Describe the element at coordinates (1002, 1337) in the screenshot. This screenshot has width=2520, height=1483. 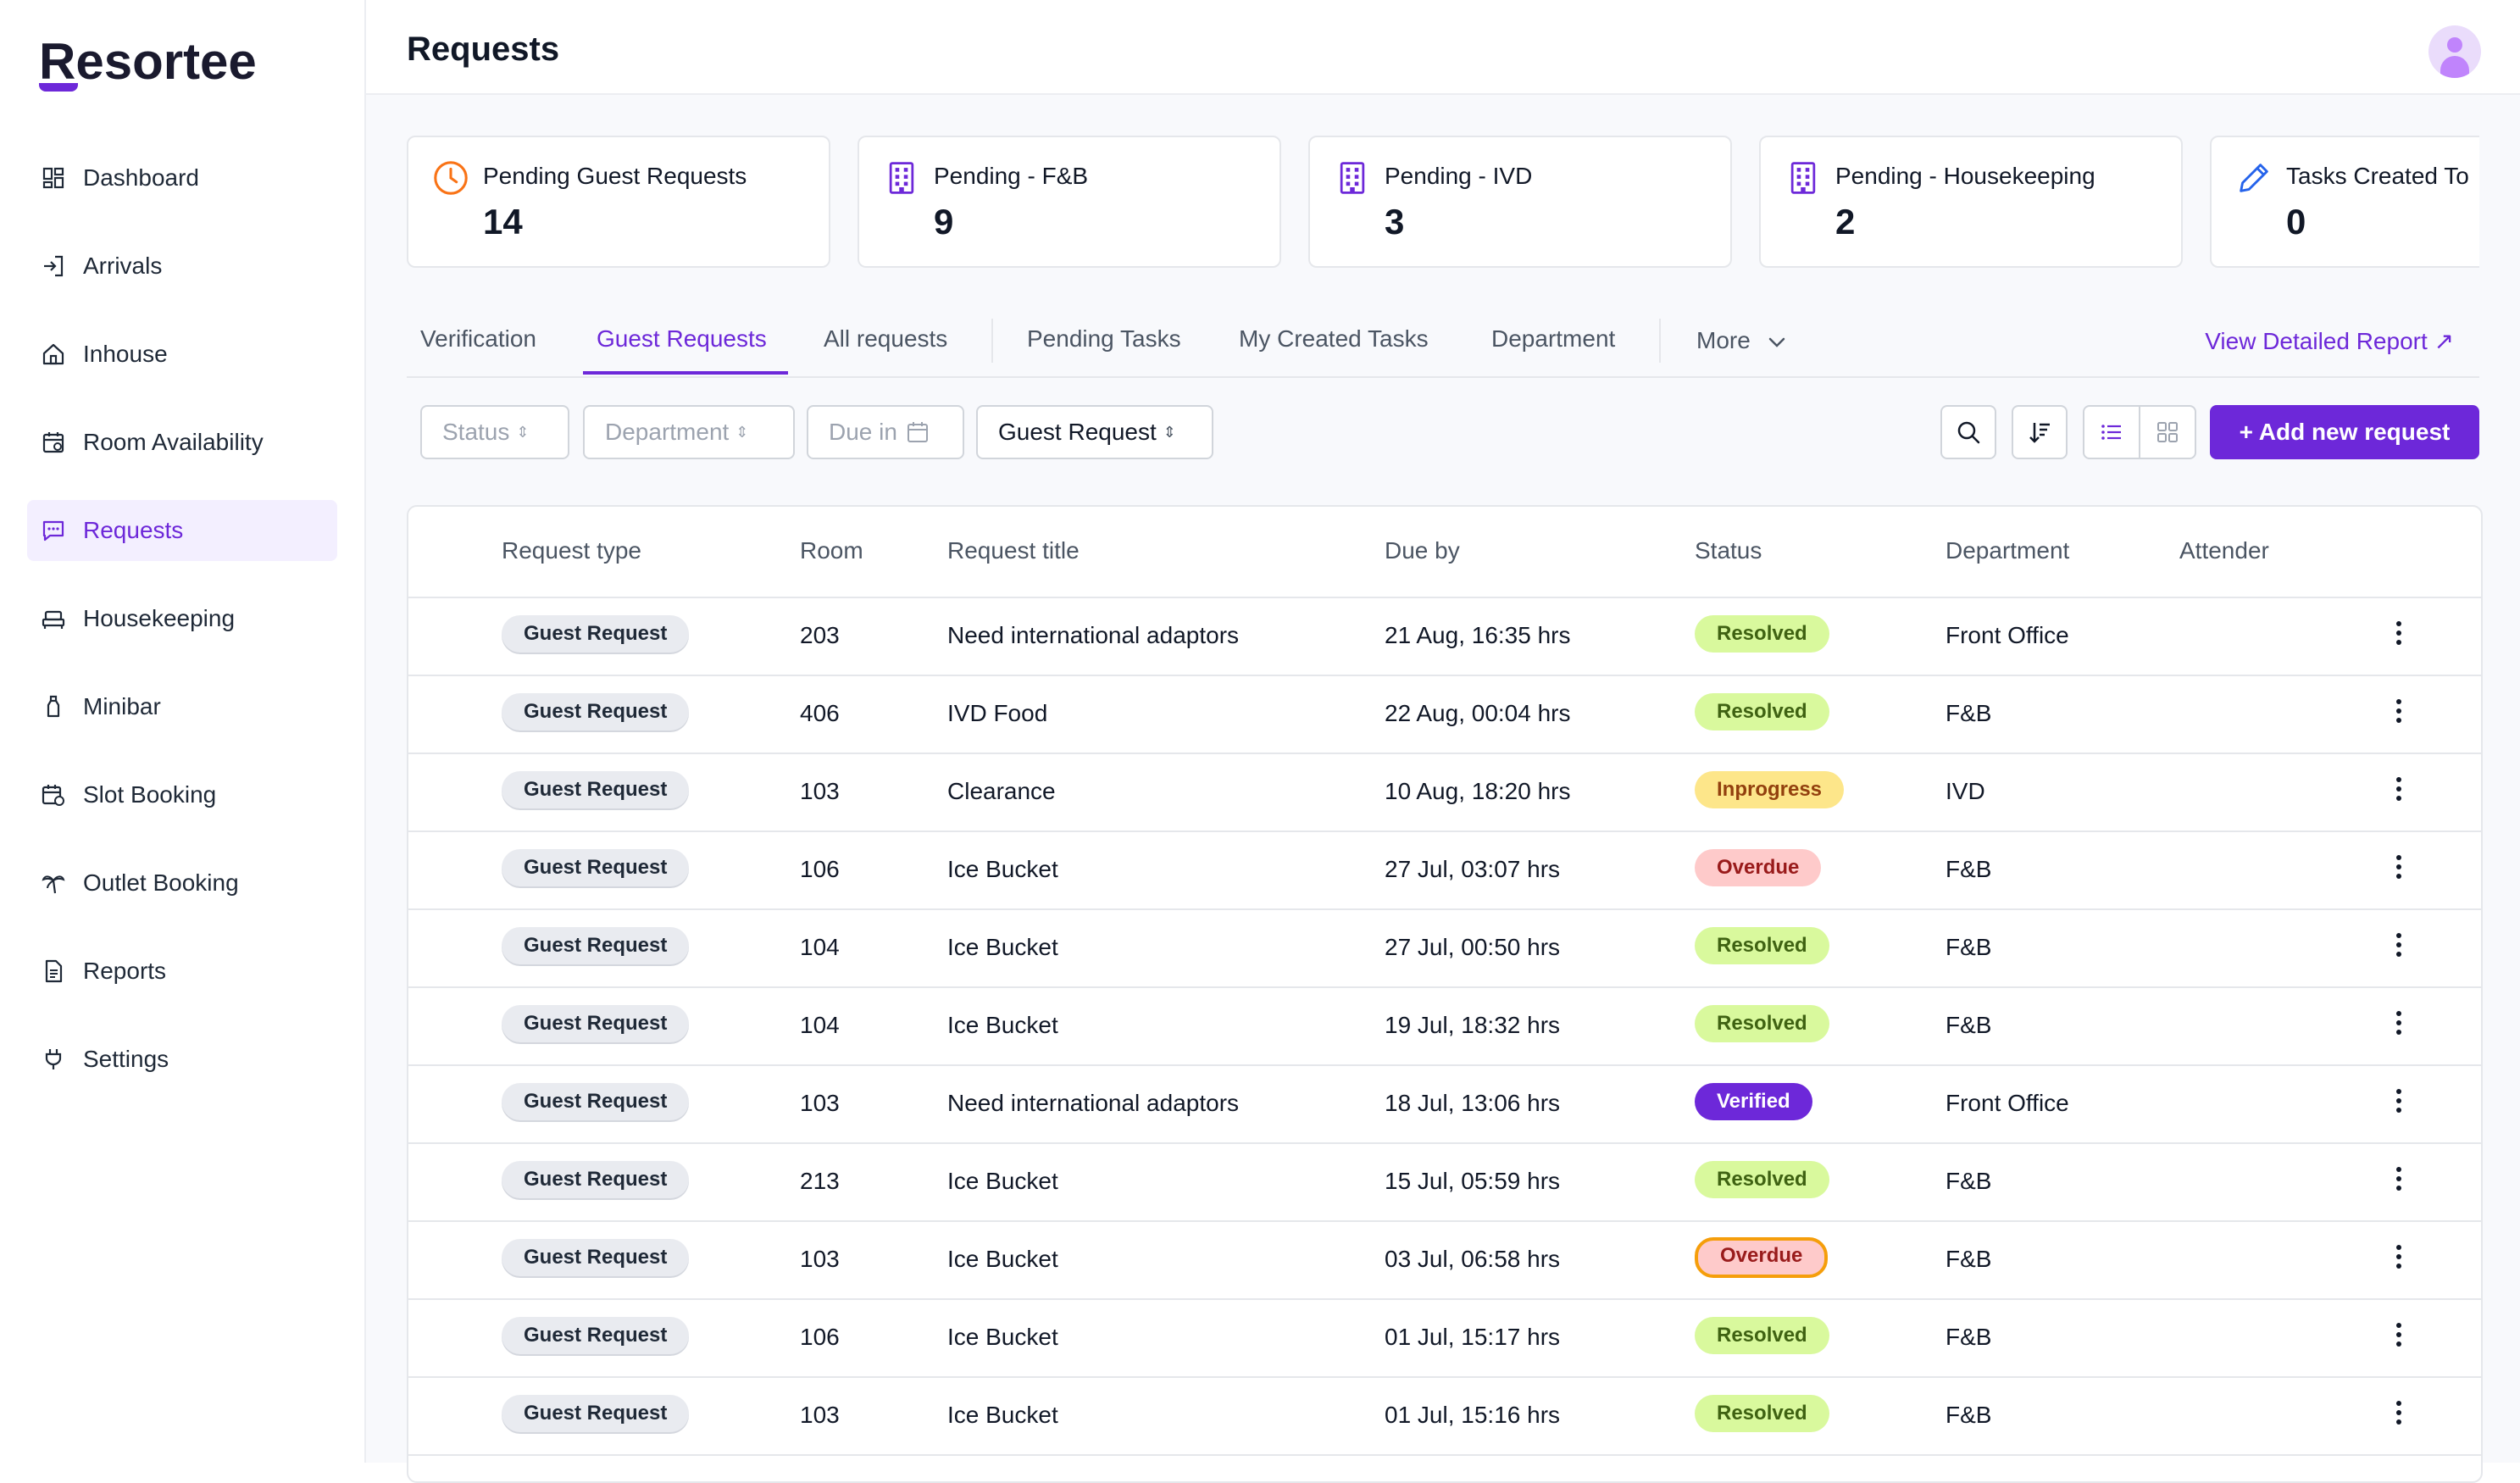
I see `request-title-cell: Ice Bucket` at that location.